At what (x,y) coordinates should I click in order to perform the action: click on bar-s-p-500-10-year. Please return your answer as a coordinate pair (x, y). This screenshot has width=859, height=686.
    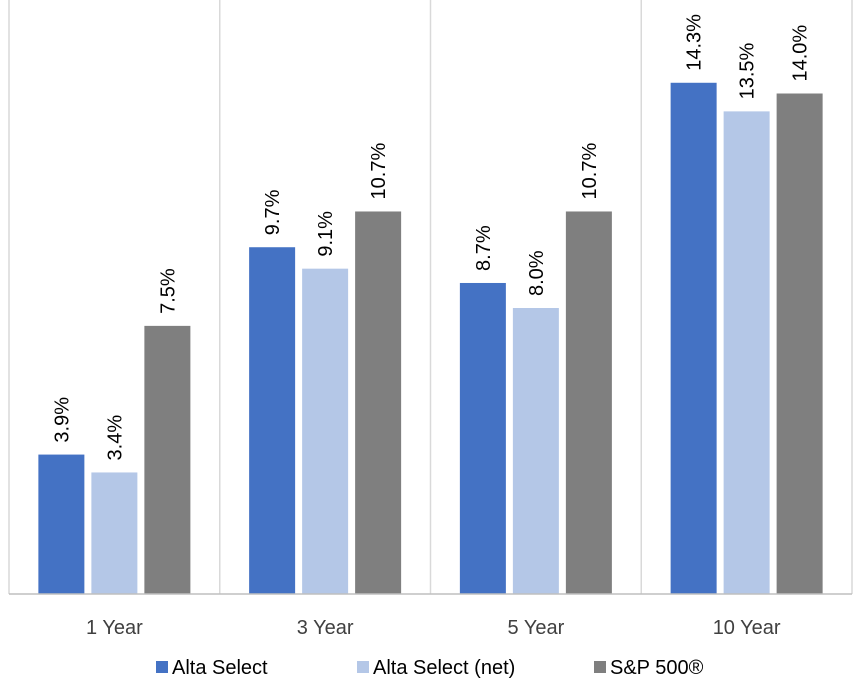
    Looking at the image, I should click on (799, 343).